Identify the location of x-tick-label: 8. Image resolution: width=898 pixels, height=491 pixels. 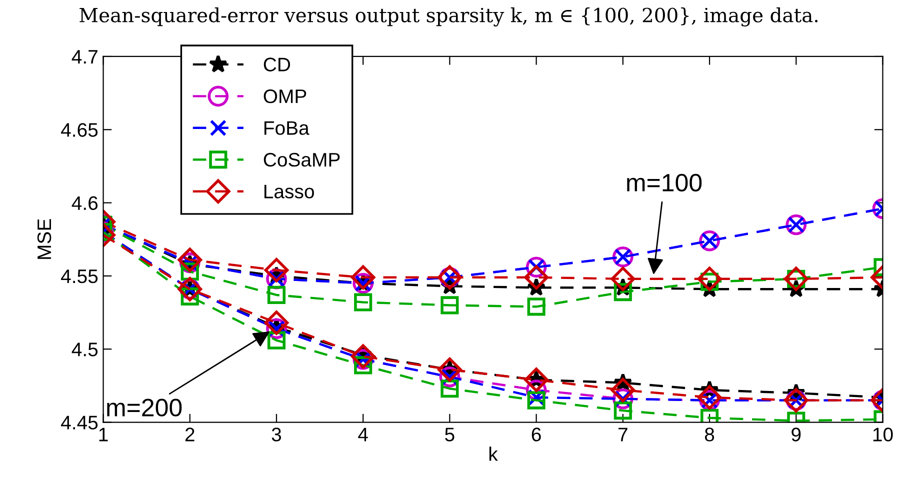
(709, 435).